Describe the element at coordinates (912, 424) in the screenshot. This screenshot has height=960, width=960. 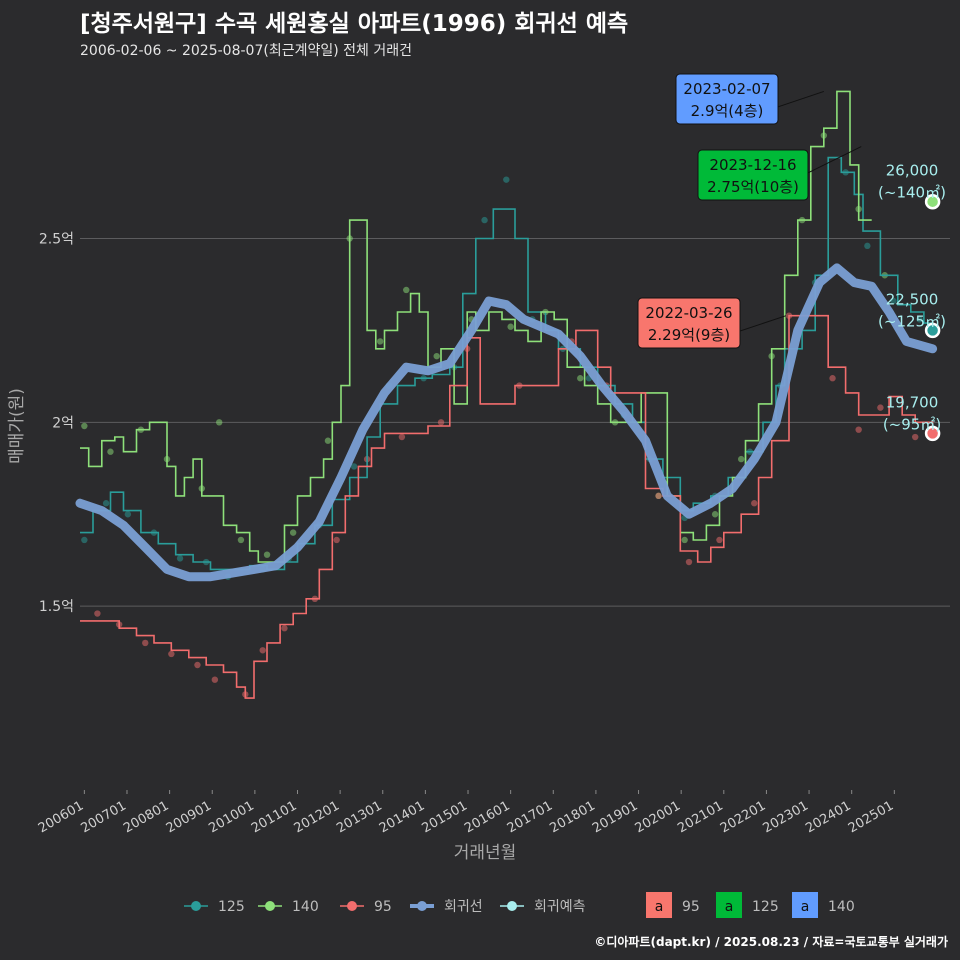
I see `forecast-area-label: (~95㎡)` at that location.